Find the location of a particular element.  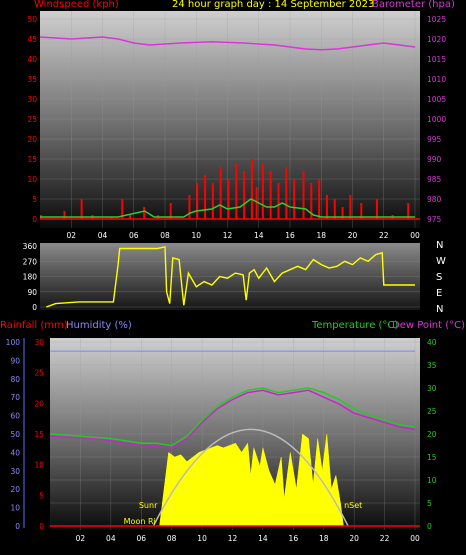

wind-y-tick-label: 20 is located at coordinates (32, 139).